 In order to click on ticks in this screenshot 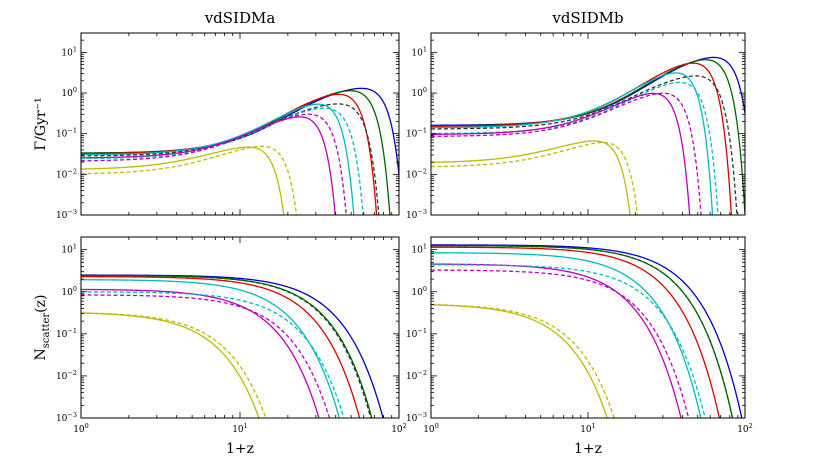, I will do `click(588, 327)`.